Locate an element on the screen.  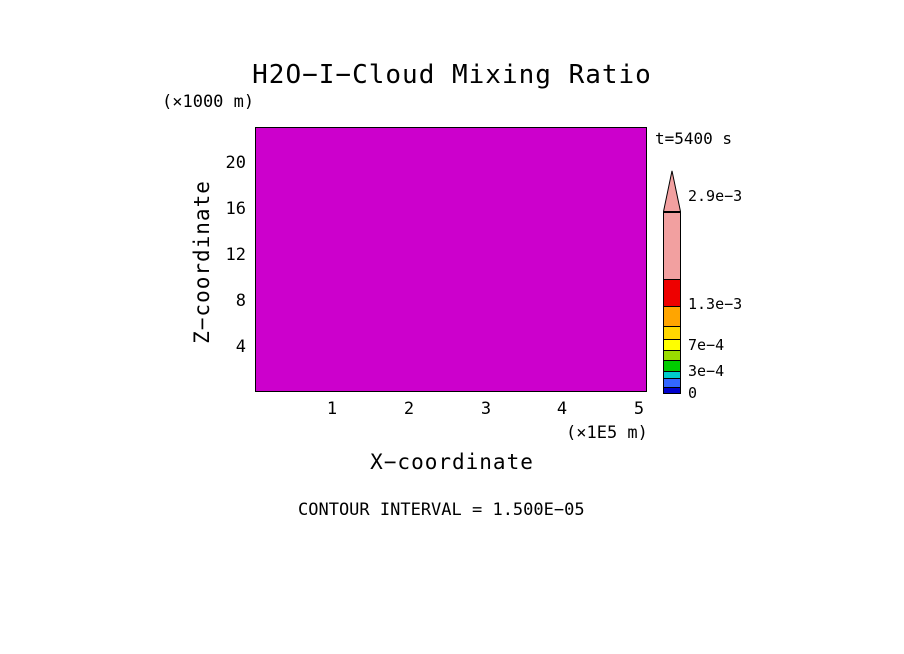
colorbar-segments is located at coordinates (672, 303).